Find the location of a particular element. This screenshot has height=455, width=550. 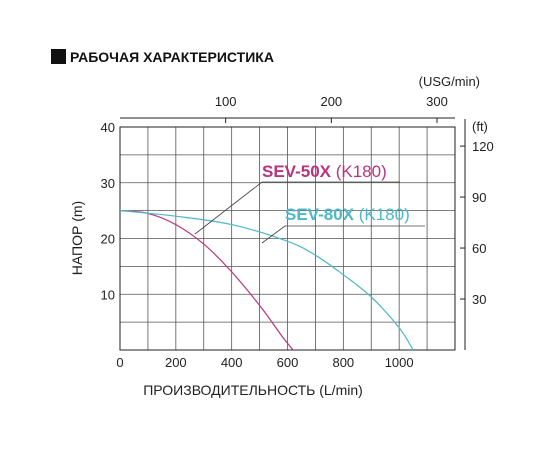

y-tick-label: 20 is located at coordinates (108, 239).